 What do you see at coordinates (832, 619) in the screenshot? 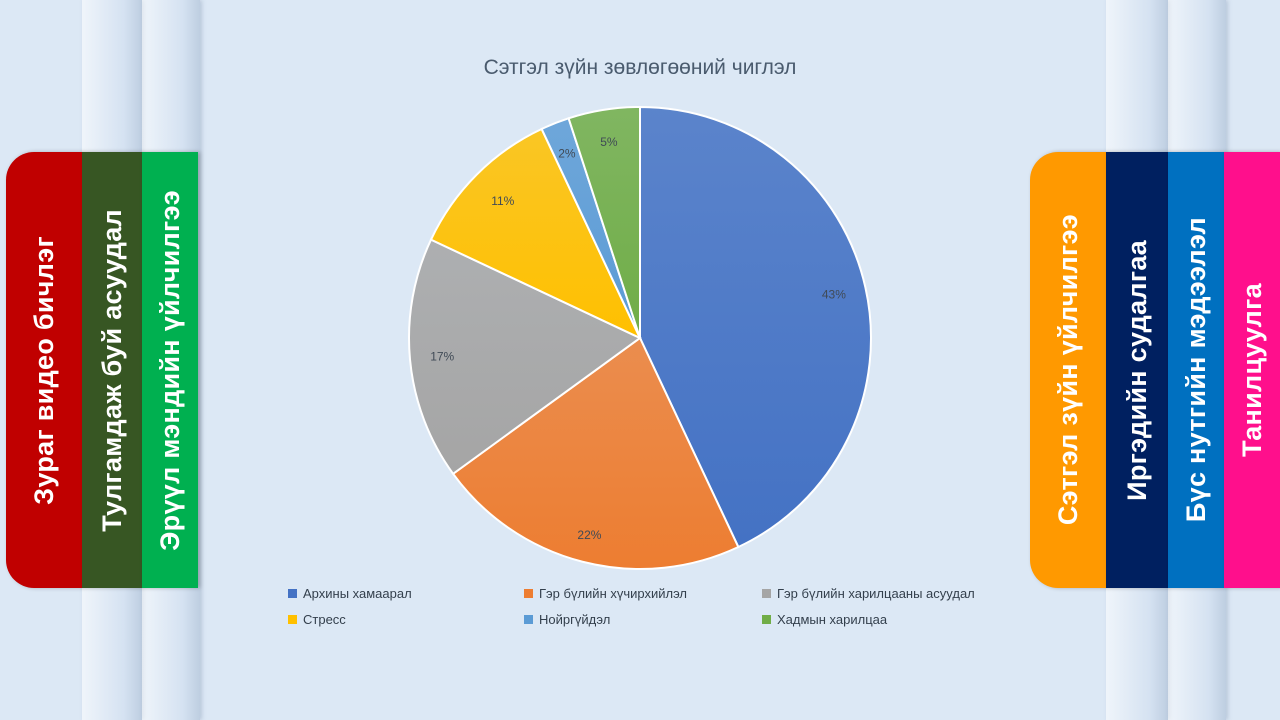
I see `legend-label: Хадмын харилцаа` at bounding box center [832, 619].